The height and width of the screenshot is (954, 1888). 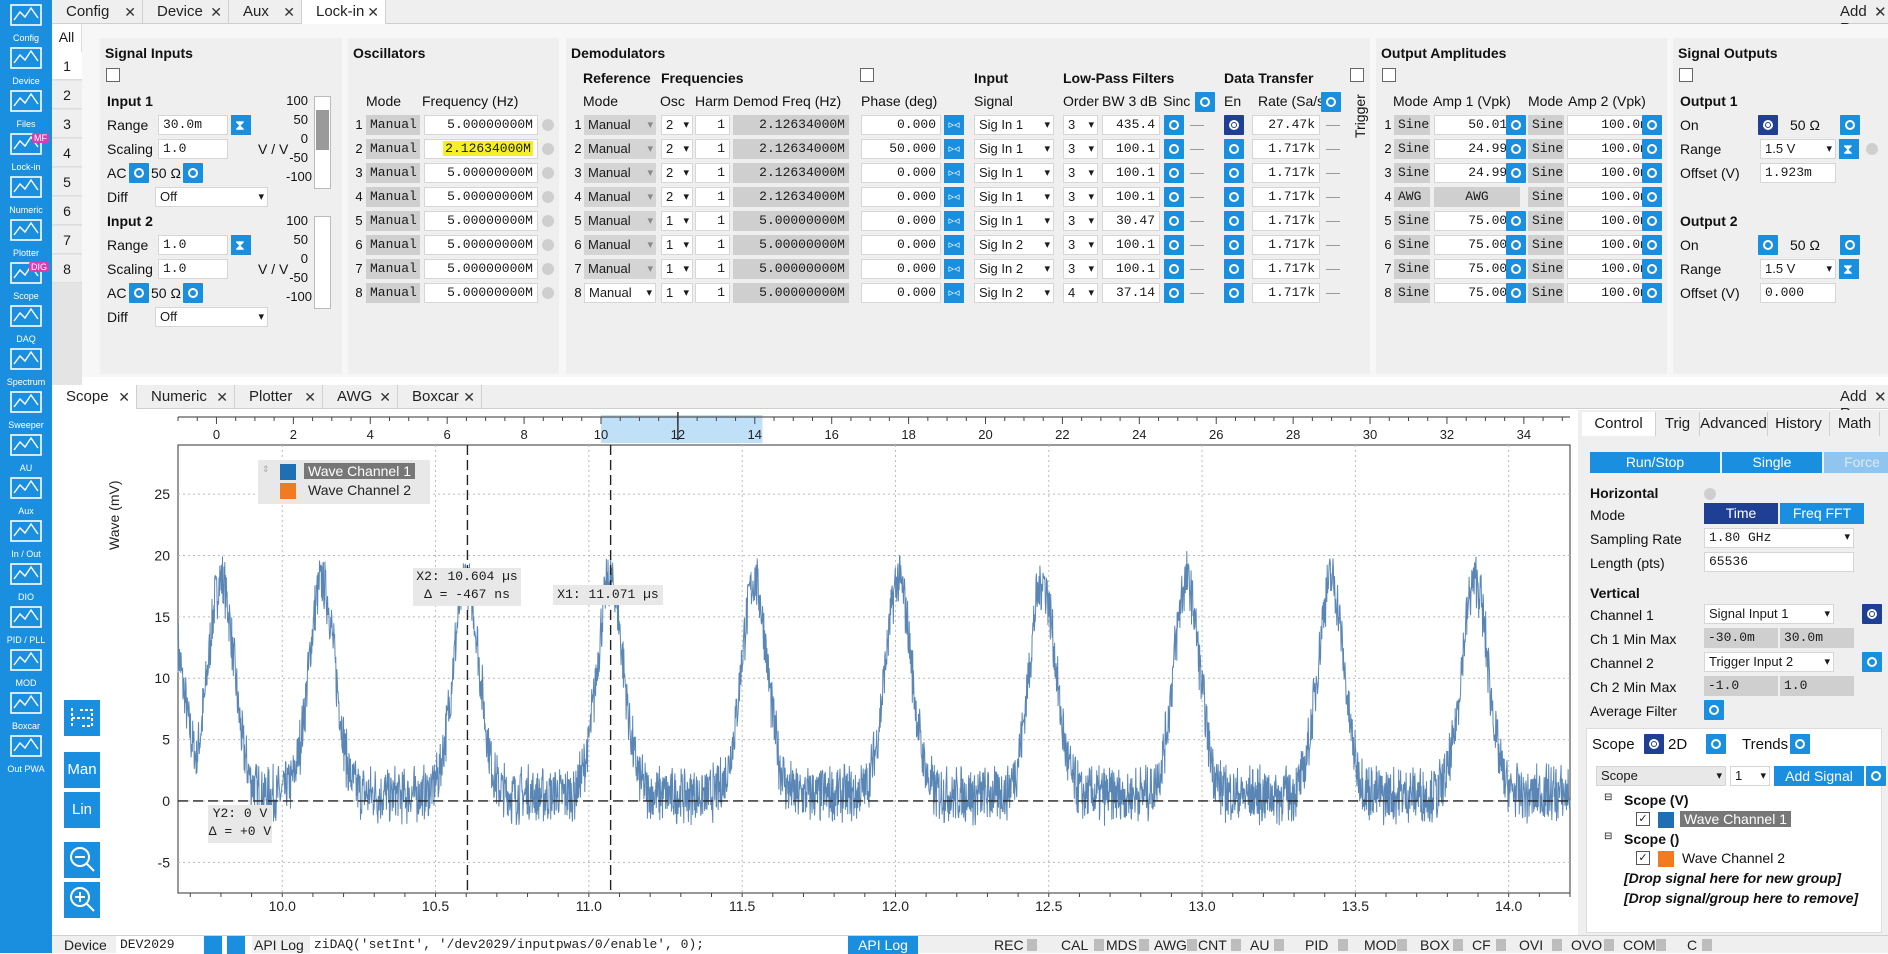 What do you see at coordinates (82, 718) in the screenshot?
I see `cursor-mode-button` at bounding box center [82, 718].